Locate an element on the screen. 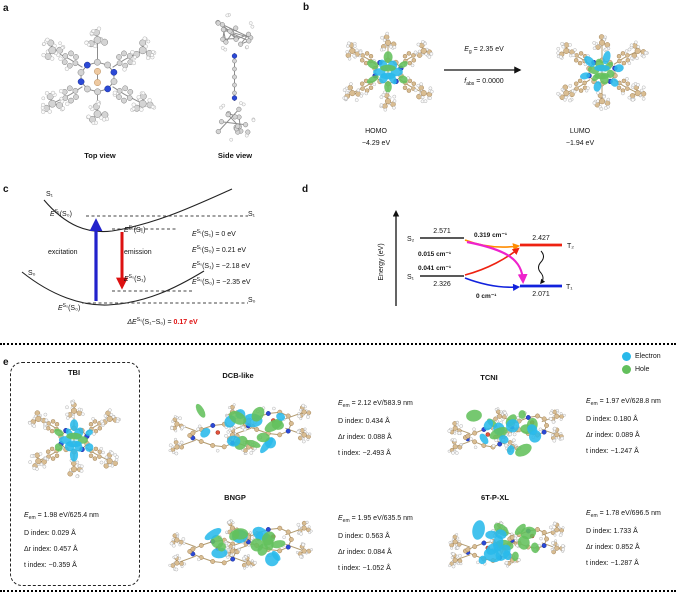  band-gap-label: Eg = 2.35 eV is located at coordinates (484, 50).